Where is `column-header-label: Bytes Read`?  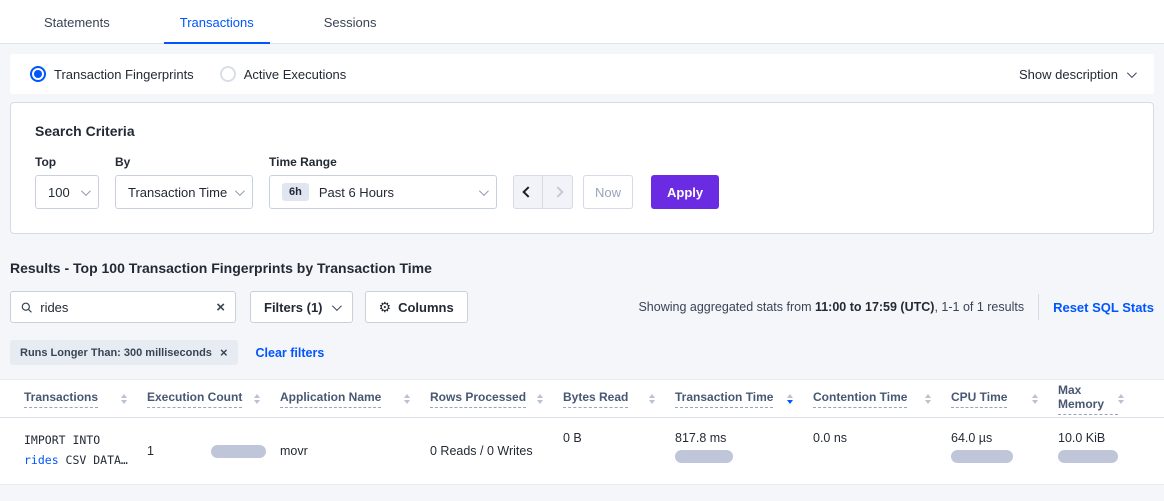
column-header-label: Bytes Read is located at coordinates (596, 399).